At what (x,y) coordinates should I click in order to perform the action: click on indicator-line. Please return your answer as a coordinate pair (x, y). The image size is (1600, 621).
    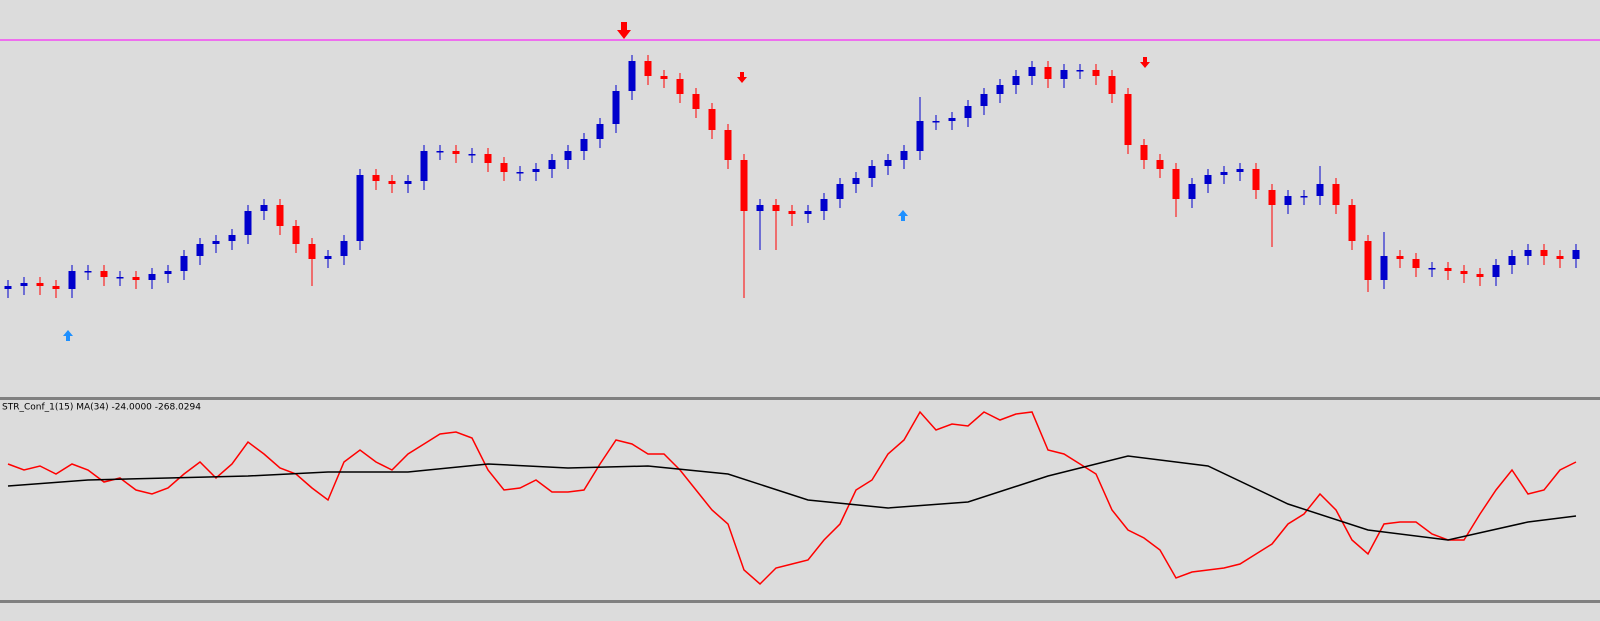
    Looking at the image, I should click on (792, 498).